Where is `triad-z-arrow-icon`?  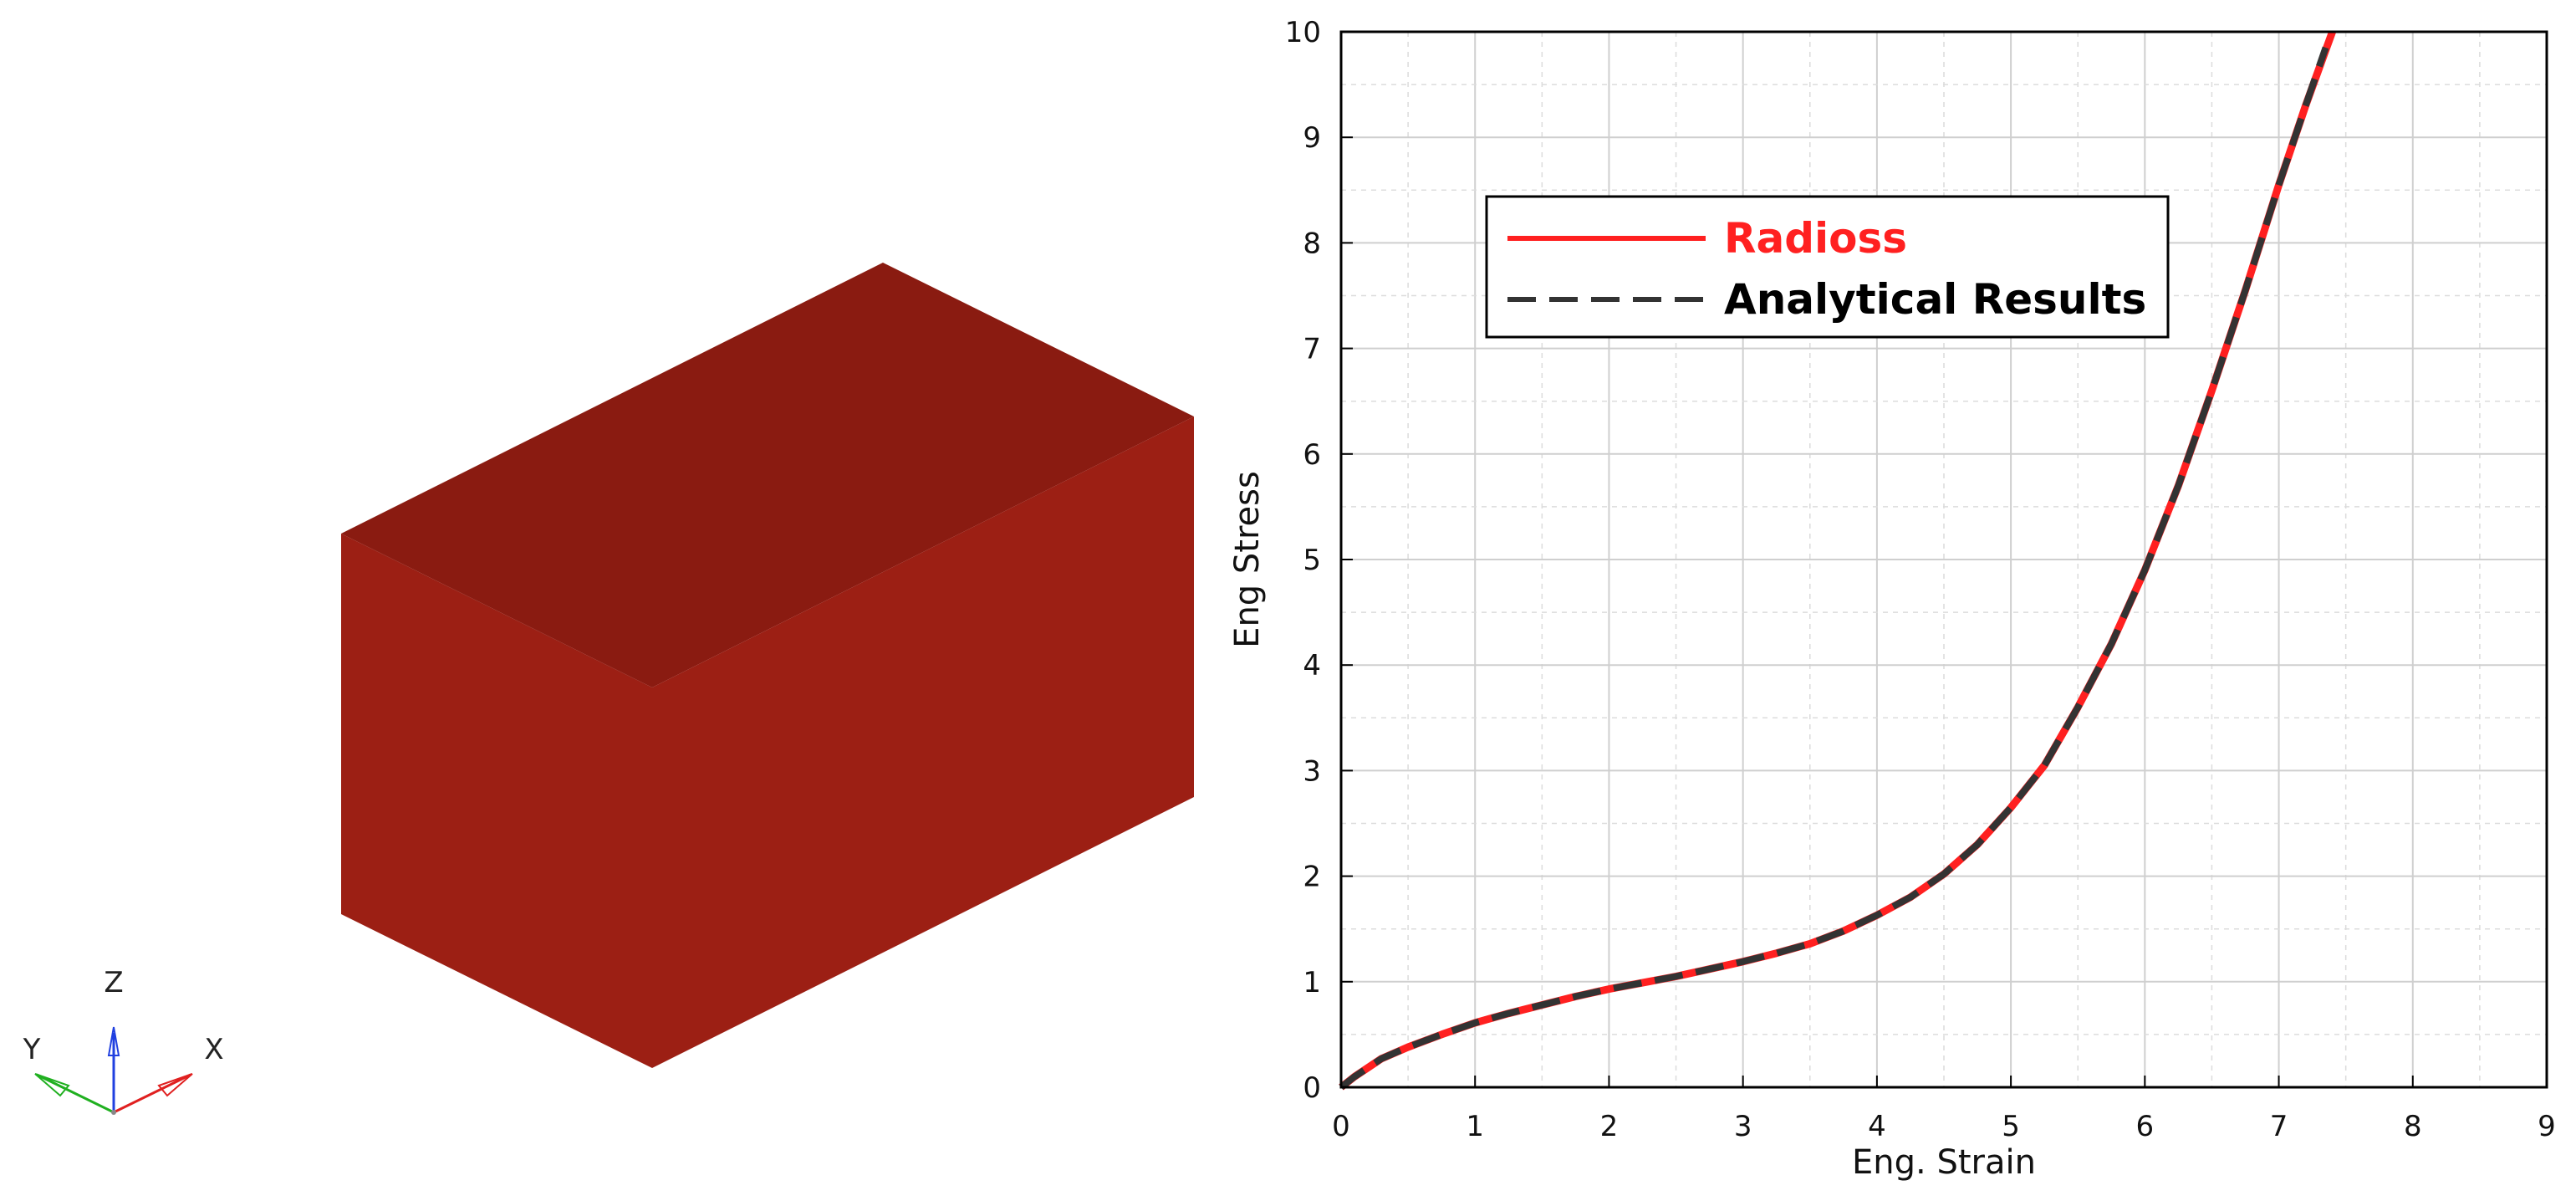
triad-z-arrow-icon is located at coordinates (114, 1041).